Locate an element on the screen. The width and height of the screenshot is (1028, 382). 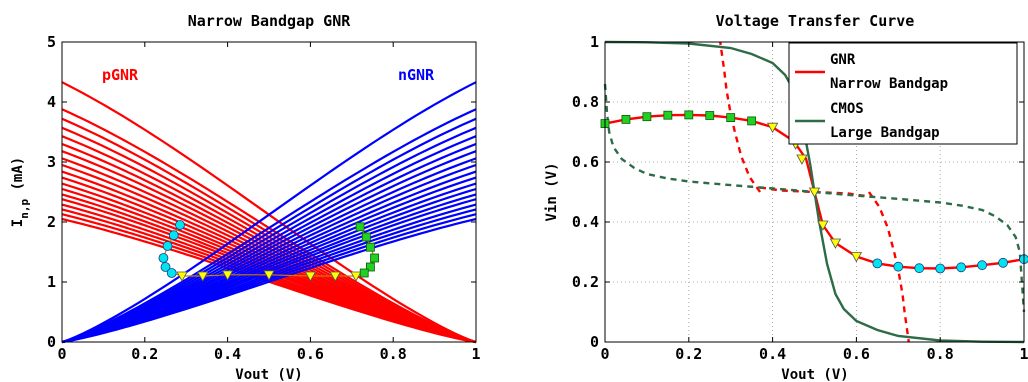
left-y-axis-label-unit: (mA) is located at coordinates (18, 178).